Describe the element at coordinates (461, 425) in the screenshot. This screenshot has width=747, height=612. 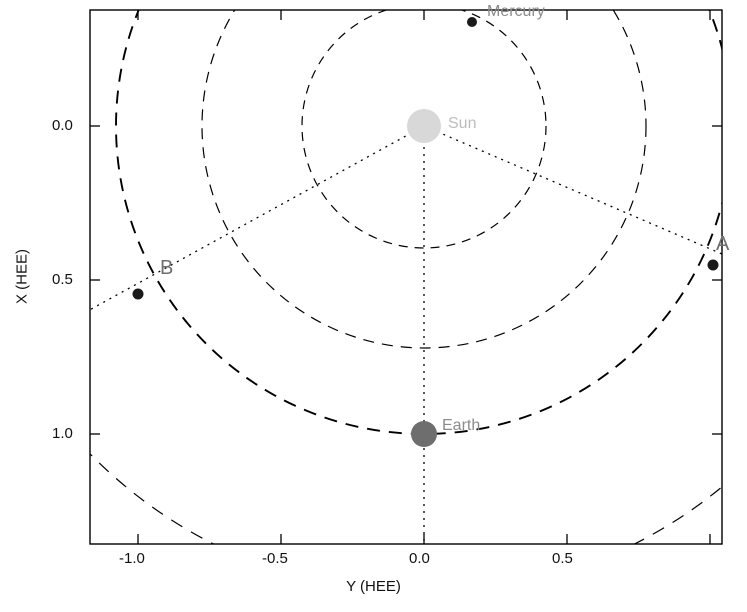
I see `earth-label: Earth` at that location.